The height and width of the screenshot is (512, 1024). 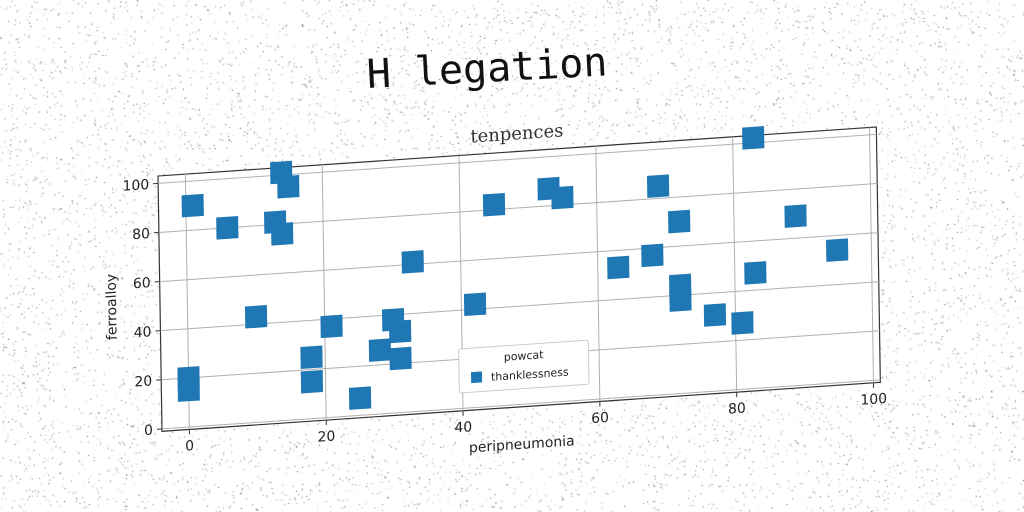 I want to click on legend-entry-thanklessness: thanklessness, so click(x=530, y=375).